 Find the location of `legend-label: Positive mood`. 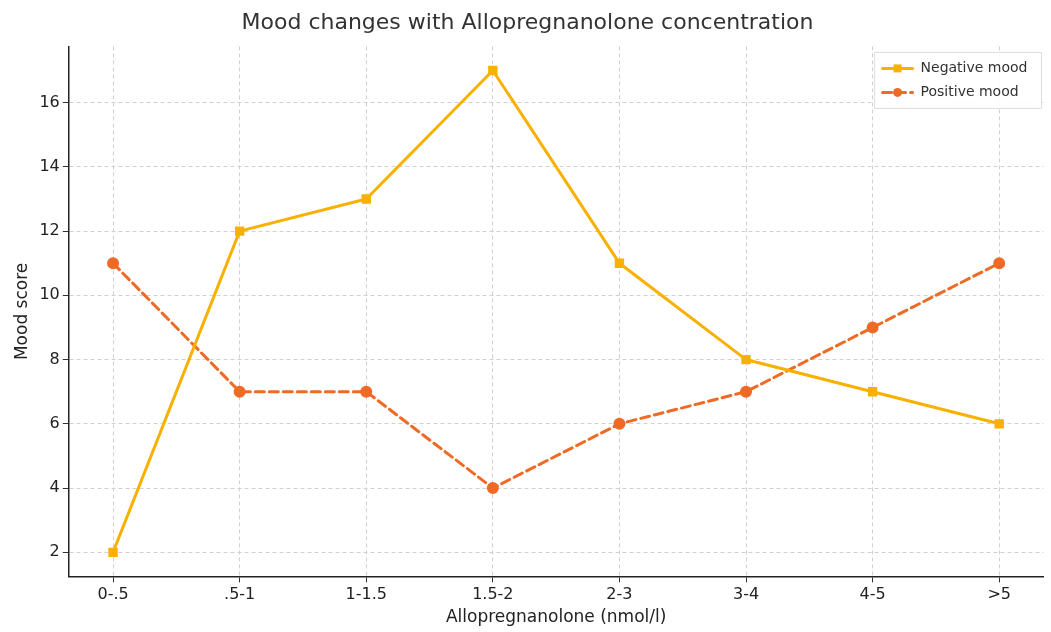

legend-label: Positive mood is located at coordinates (969, 91).